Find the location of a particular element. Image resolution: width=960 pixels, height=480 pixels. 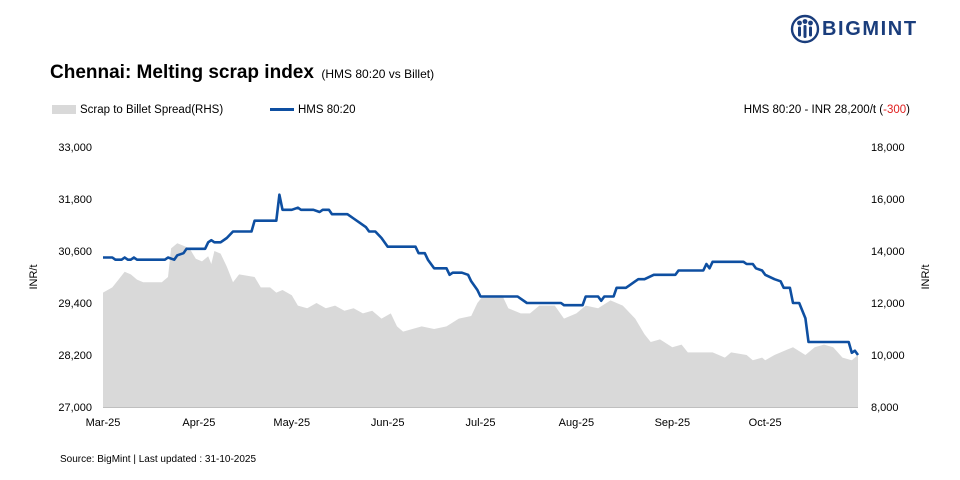

price-note-suffix: ) is located at coordinates (908, 110).